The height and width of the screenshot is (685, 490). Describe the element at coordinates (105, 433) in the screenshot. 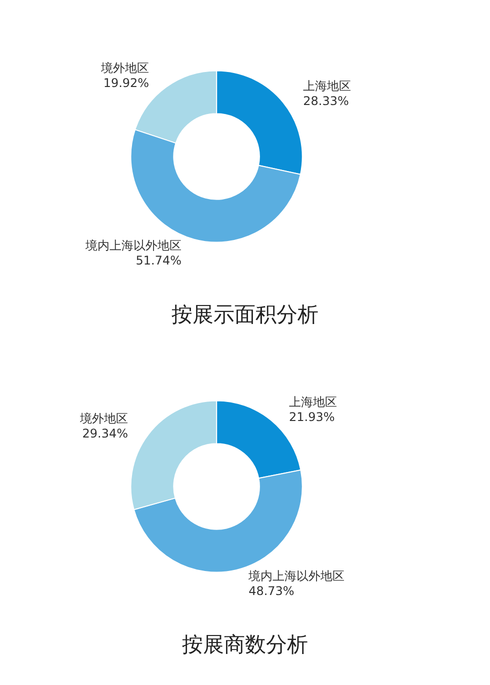

I see `data-label: 29.34%` at that location.